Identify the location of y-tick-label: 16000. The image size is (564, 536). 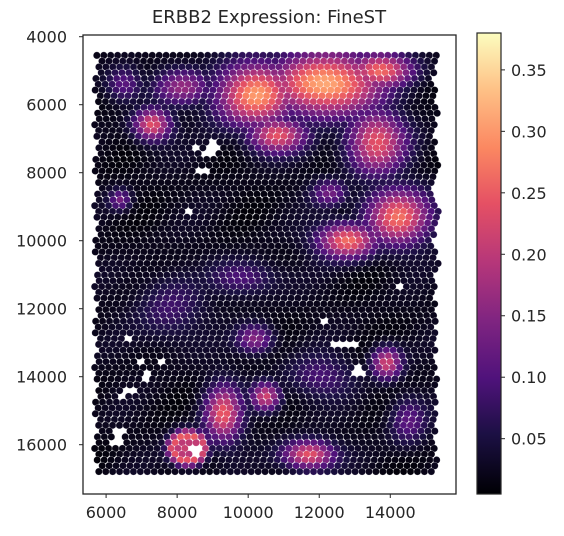
(41, 445).